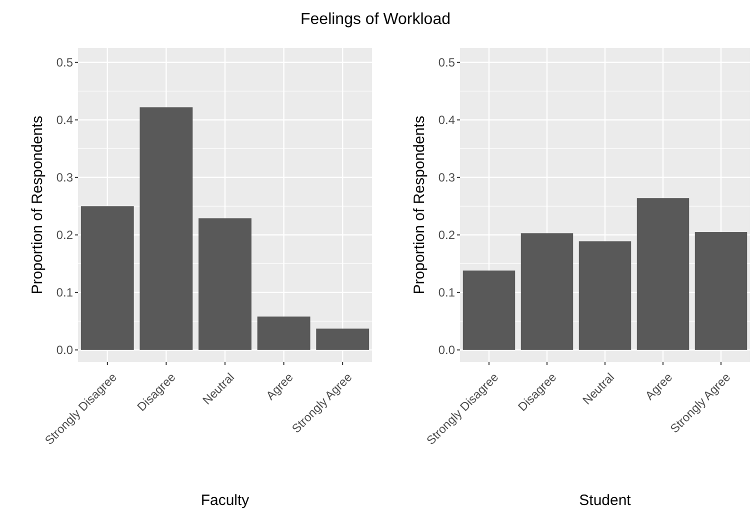 The height and width of the screenshot is (519, 751). Describe the element at coordinates (375, 19) in the screenshot. I see `chart-title: Feelings of Workload` at that location.